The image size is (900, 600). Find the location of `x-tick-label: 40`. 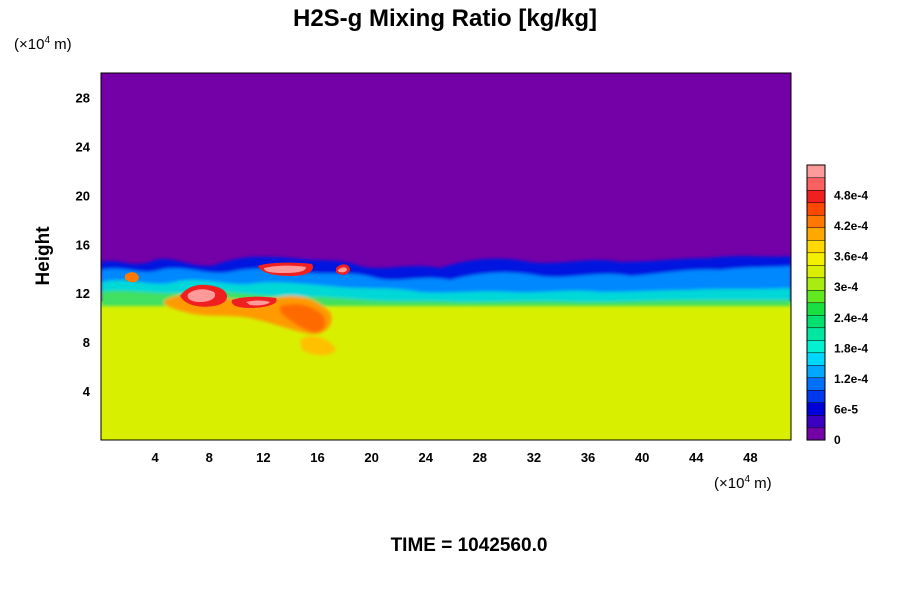

x-tick-label: 40 is located at coordinates (642, 457).